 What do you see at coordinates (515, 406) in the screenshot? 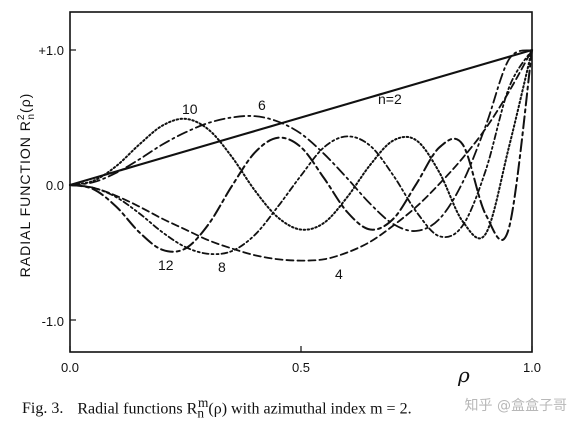
I see `watermark: 知乎 @盒盒子哥` at bounding box center [515, 406].